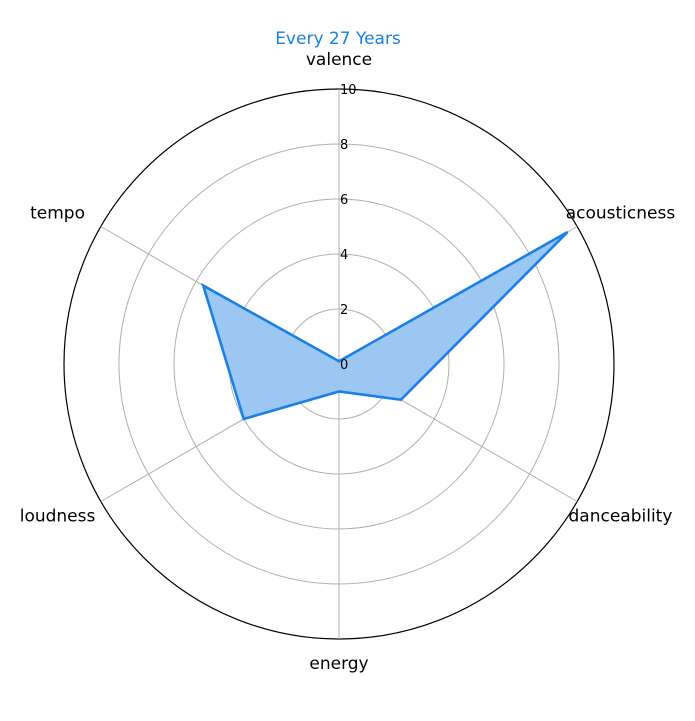  Describe the element at coordinates (338, 39) in the screenshot. I see `chart-title: Every 27 Years` at that location.